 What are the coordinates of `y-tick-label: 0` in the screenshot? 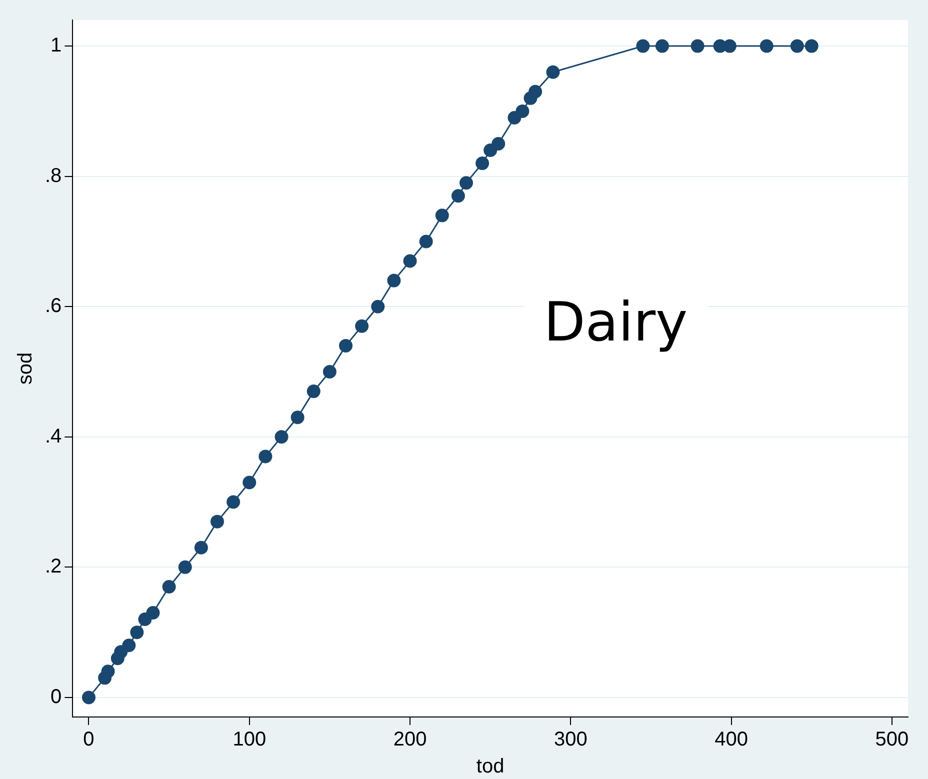 It's located at (56, 697).